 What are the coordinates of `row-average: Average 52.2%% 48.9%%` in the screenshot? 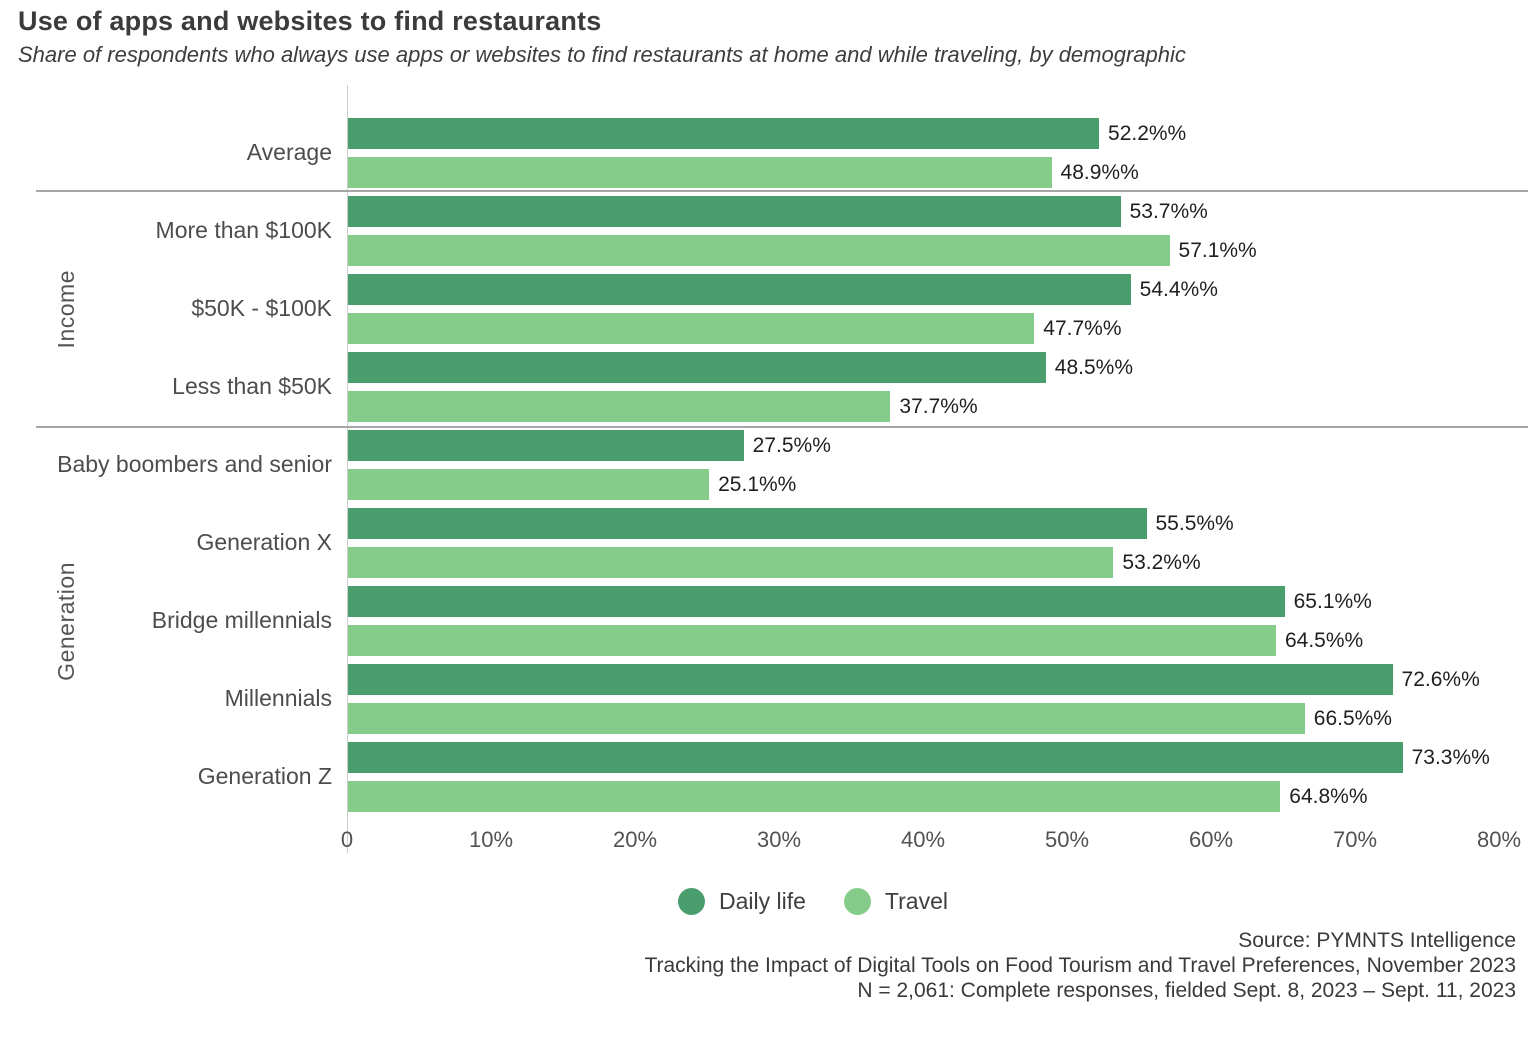 It's located at (768, 153).